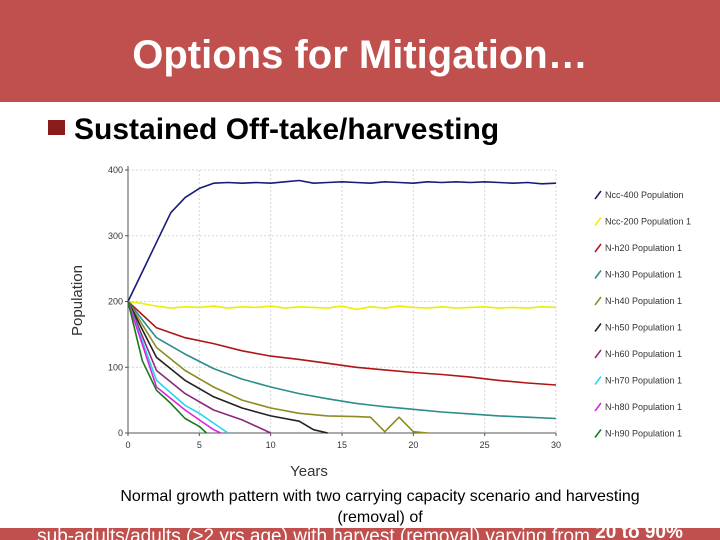 This screenshot has width=720, height=540. I want to click on y-tick-label: 0, so click(120, 433).